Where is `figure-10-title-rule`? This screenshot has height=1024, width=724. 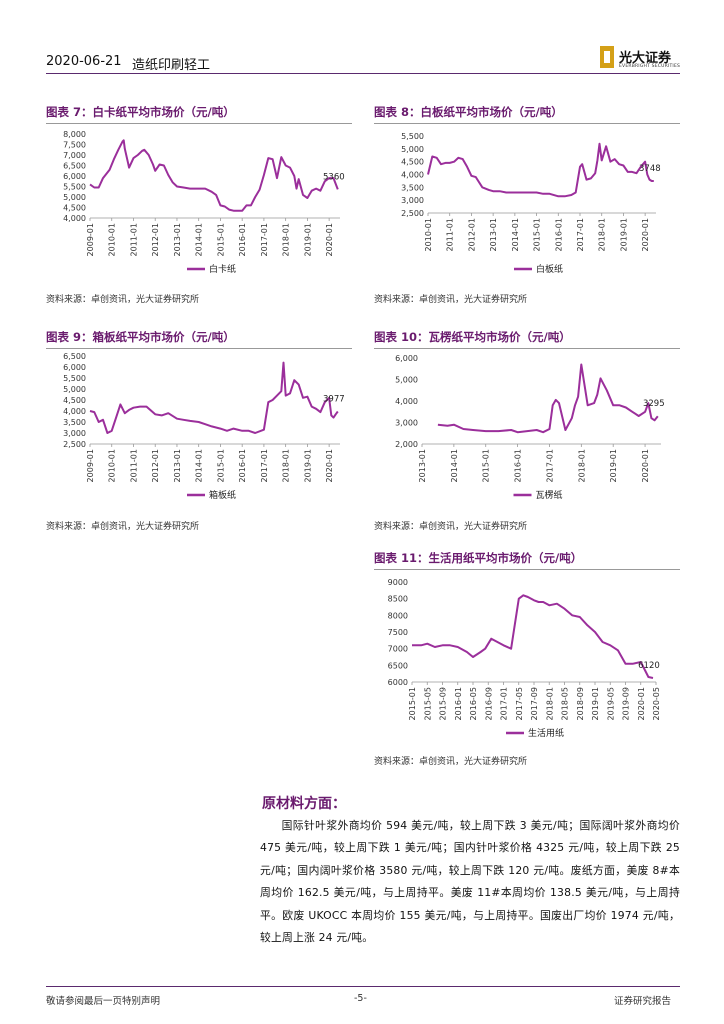 figure-10-title-rule is located at coordinates (527, 348).